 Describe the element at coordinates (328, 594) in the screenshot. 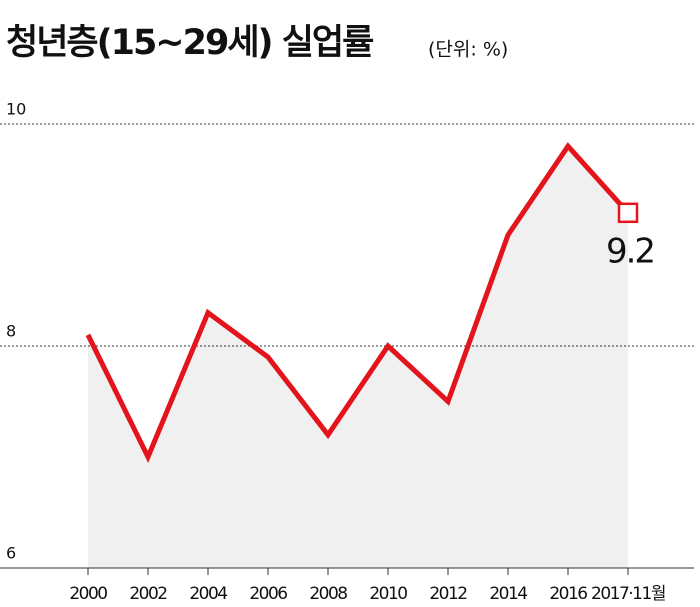

I see `x-tick-label: 2008` at that location.